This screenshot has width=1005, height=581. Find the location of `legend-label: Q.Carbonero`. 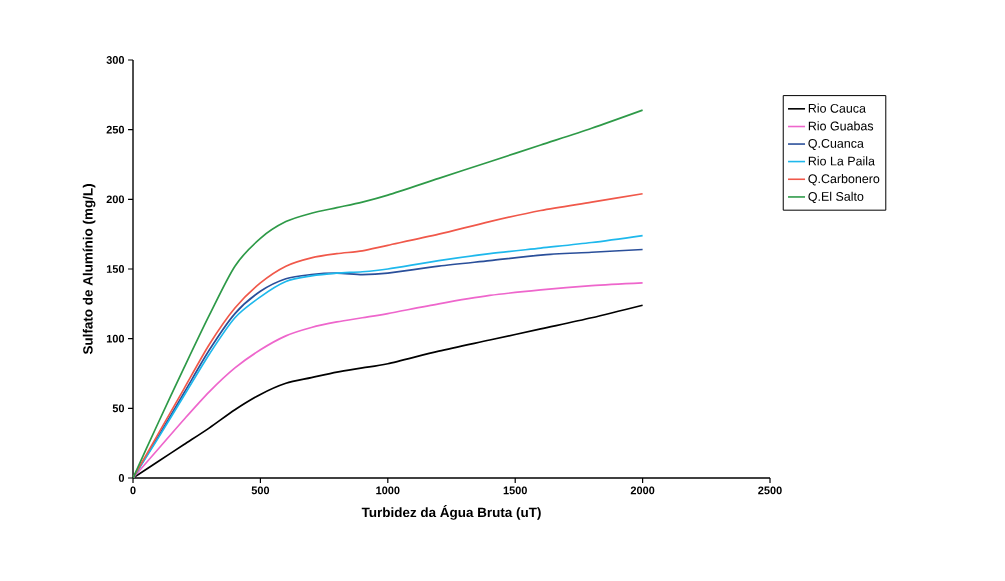

legend-label: Q.Carbonero is located at coordinates (844, 180).